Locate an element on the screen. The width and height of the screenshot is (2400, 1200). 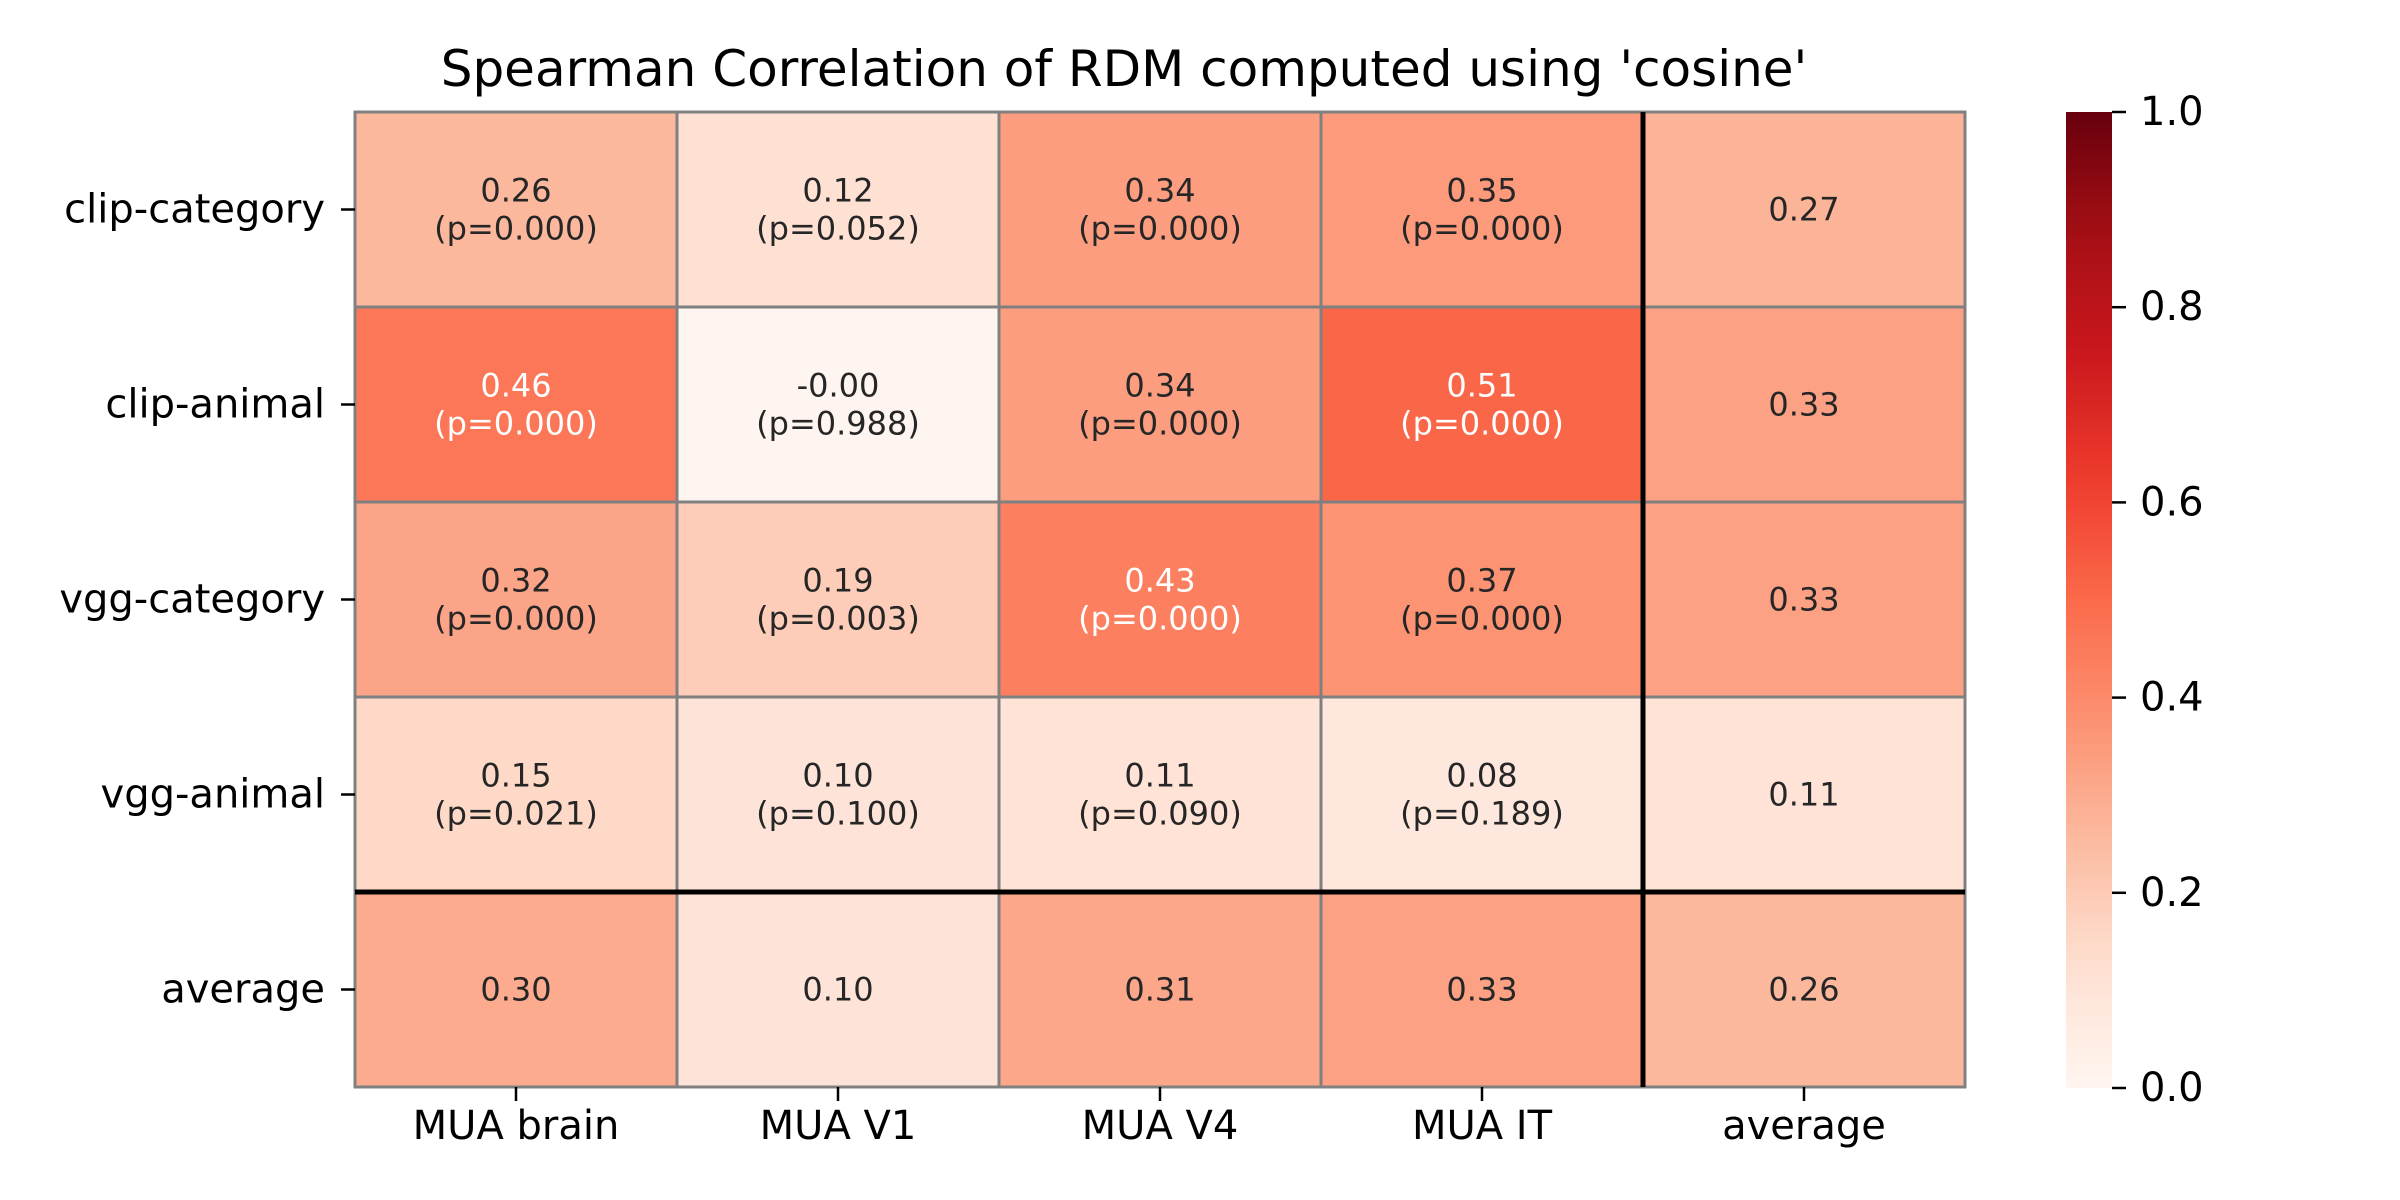
y-tick-label: average is located at coordinates (243, 990).